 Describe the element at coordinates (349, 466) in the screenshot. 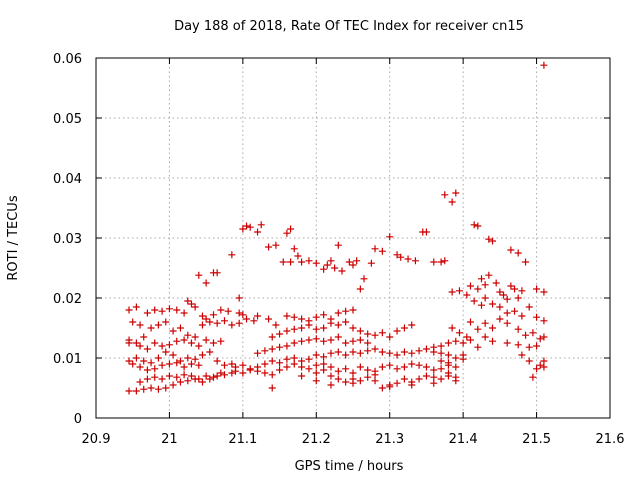

I see `x-axis-label: GPS time / hours` at that location.